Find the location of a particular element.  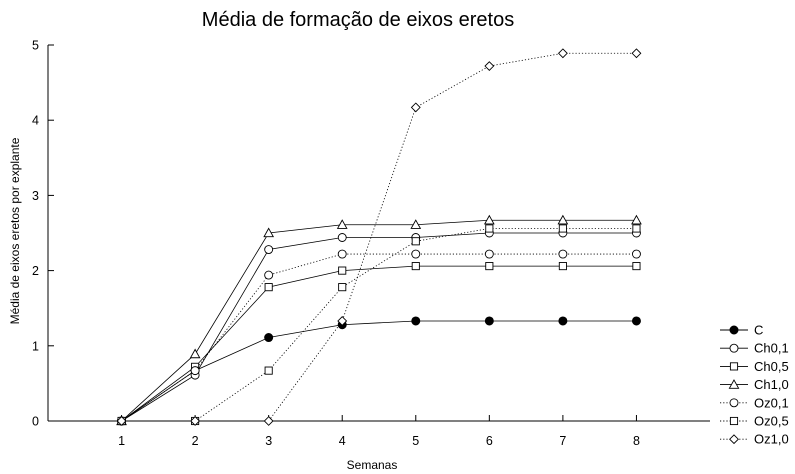

x-tick-label: 6 is located at coordinates (489, 441).